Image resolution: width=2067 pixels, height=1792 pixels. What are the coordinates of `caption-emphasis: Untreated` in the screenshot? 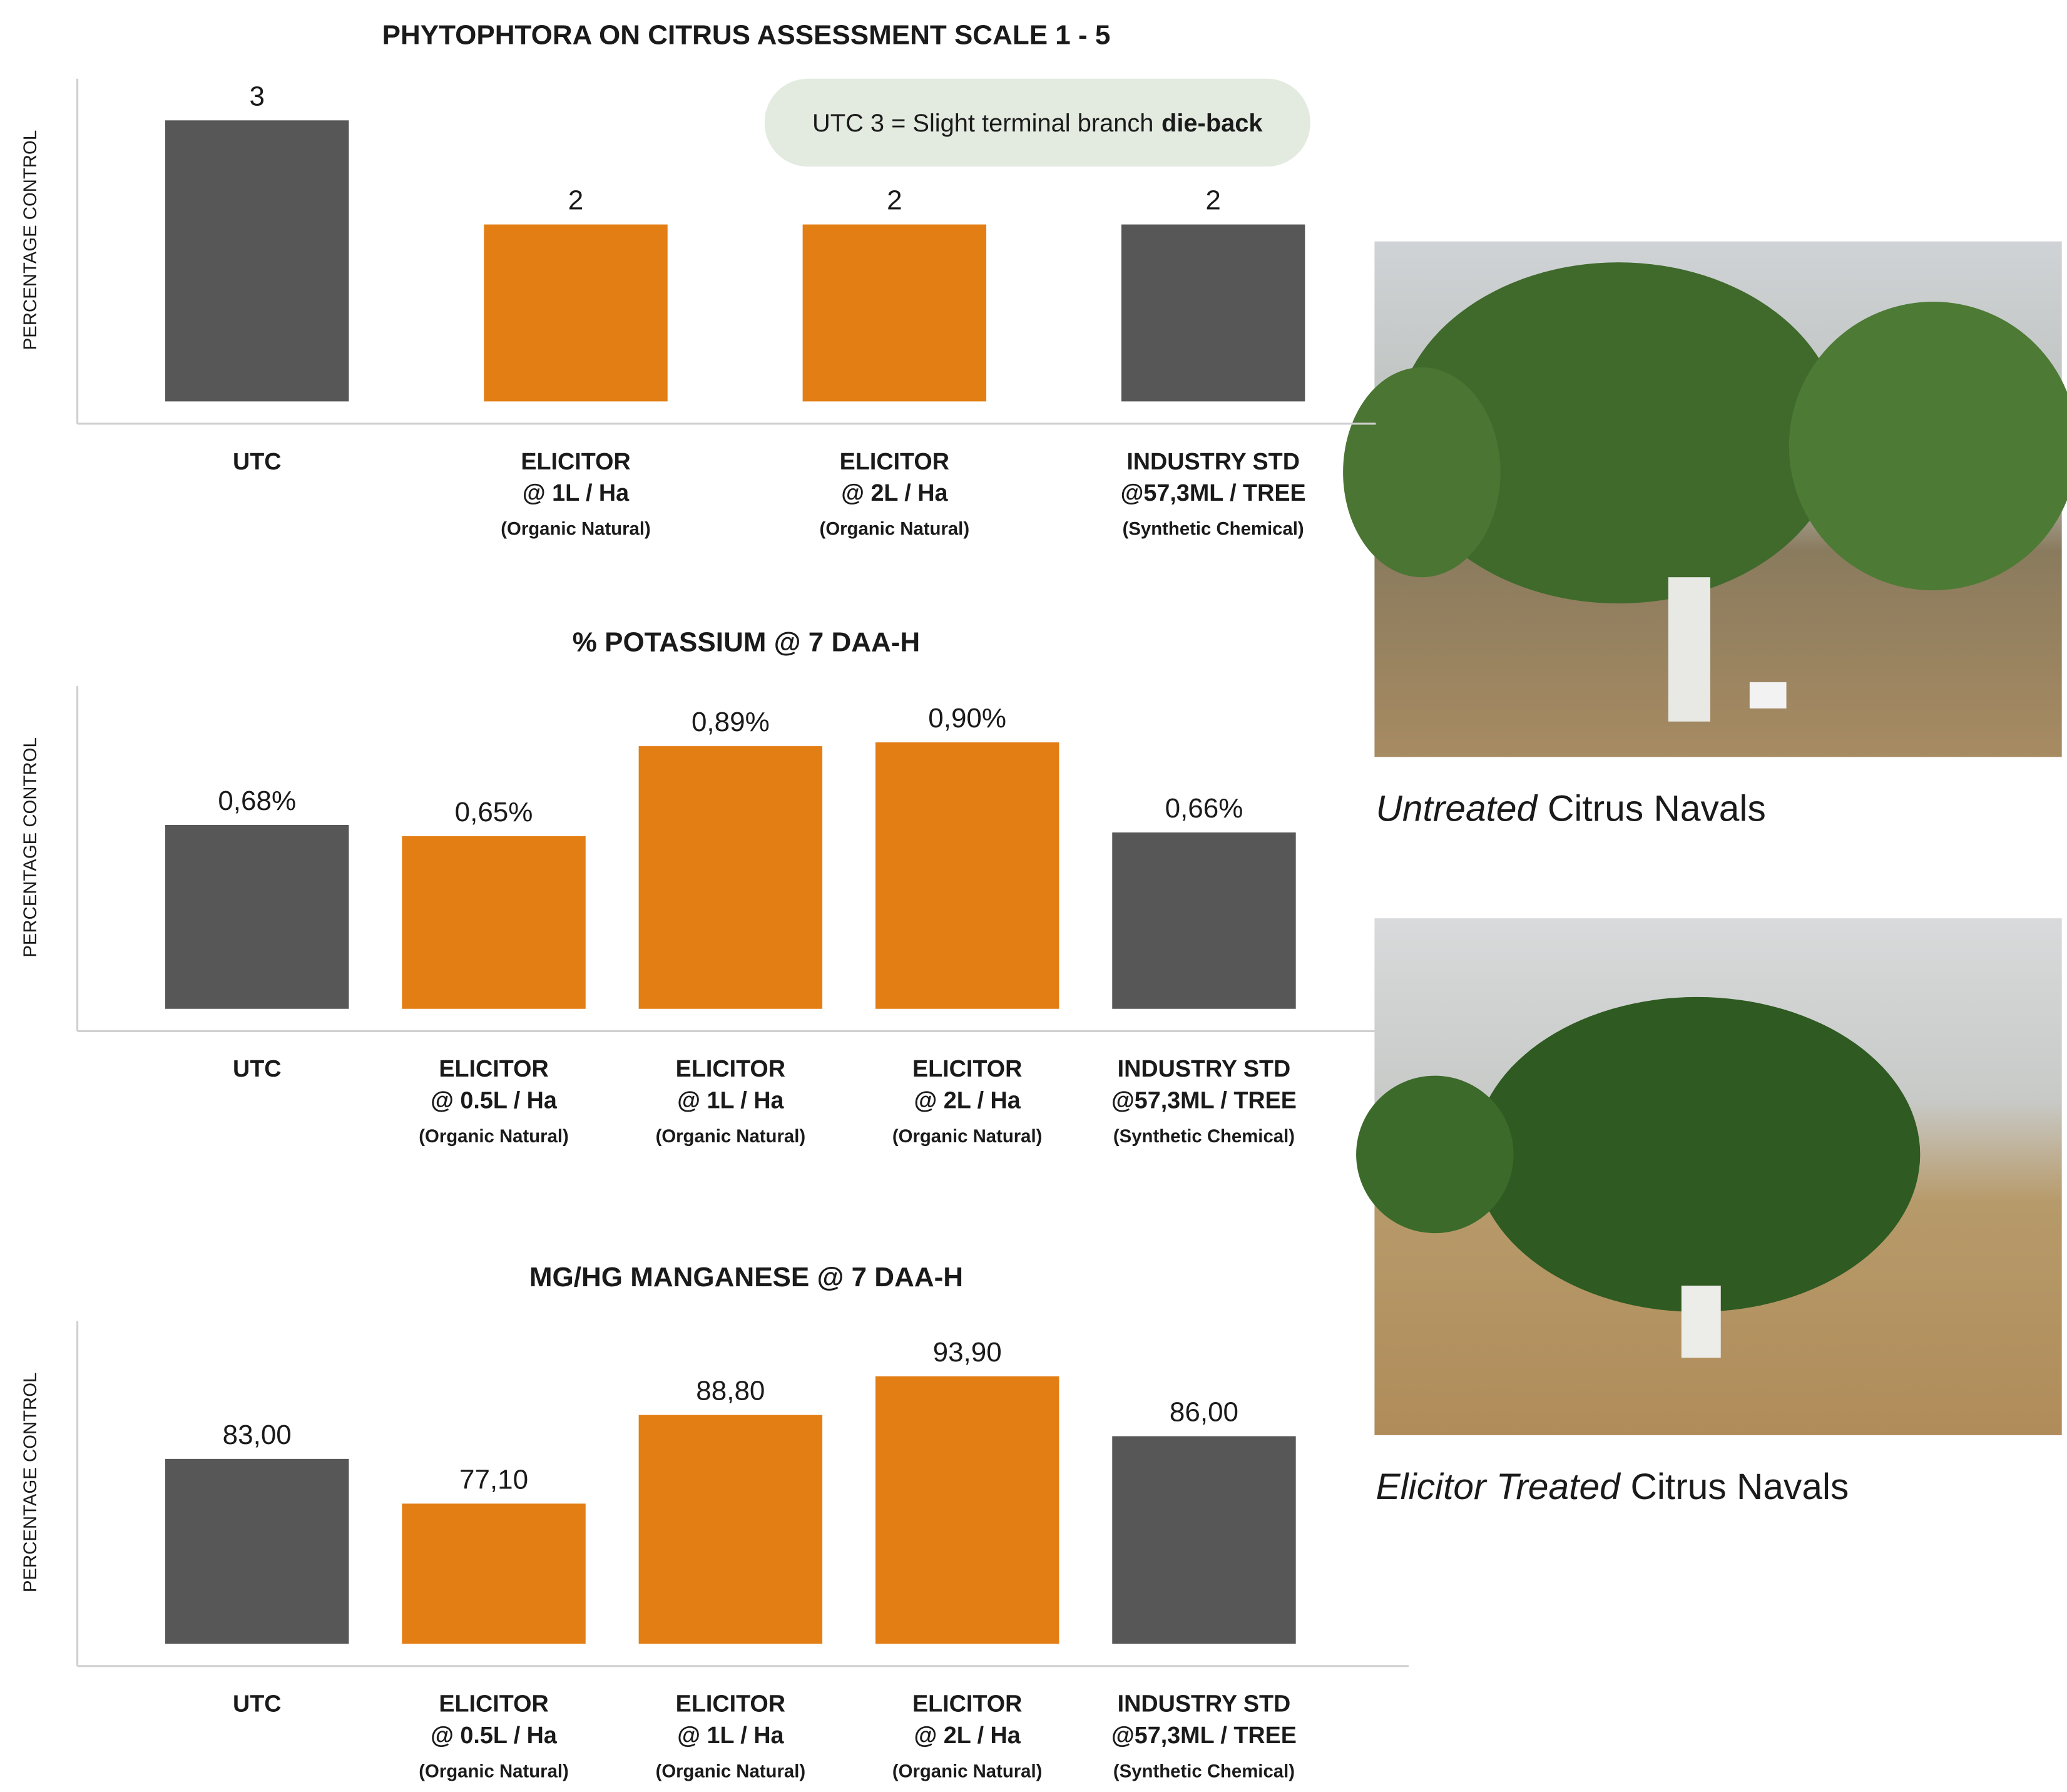 It's located at (1457, 808).